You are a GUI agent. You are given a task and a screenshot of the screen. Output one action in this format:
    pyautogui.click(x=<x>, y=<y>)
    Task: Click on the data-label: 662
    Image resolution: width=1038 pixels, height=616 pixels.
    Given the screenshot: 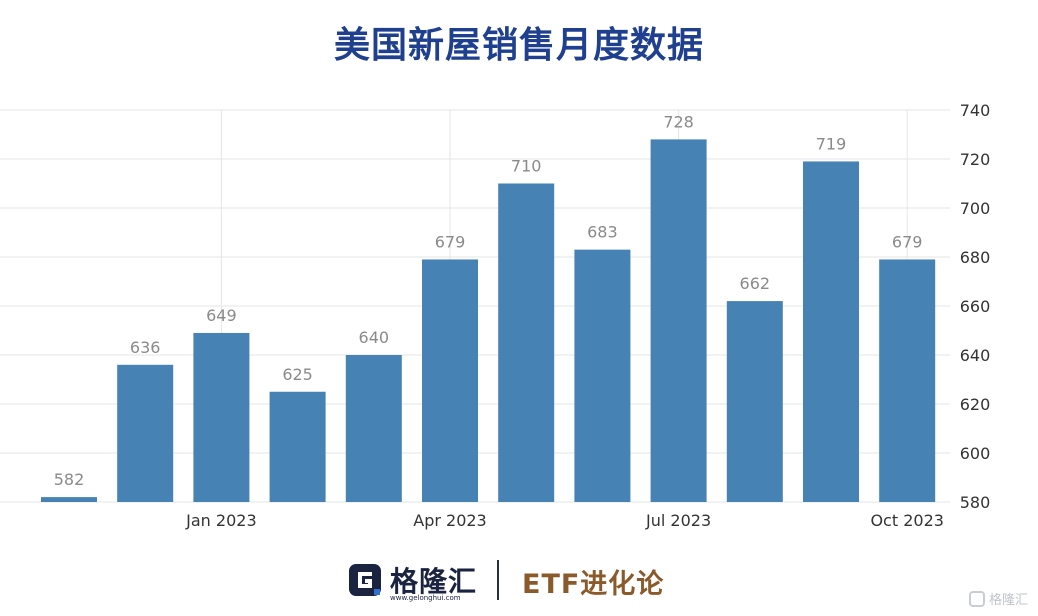 What is the action you would take?
    pyautogui.click(x=755, y=283)
    